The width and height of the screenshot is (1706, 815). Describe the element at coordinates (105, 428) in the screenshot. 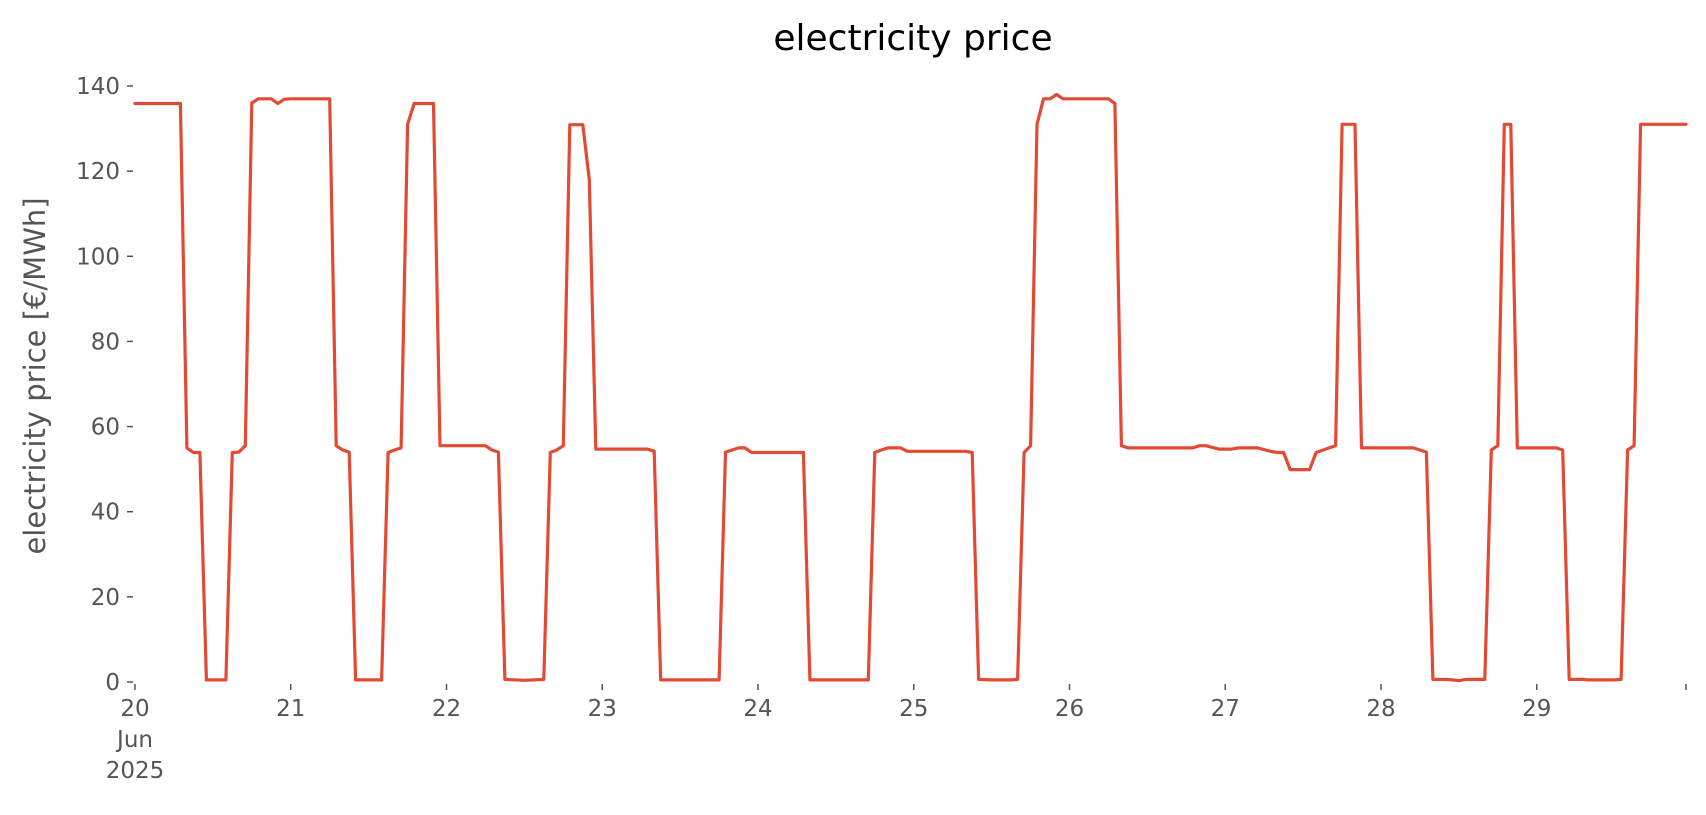

I see `y-tick-label: 60` at that location.